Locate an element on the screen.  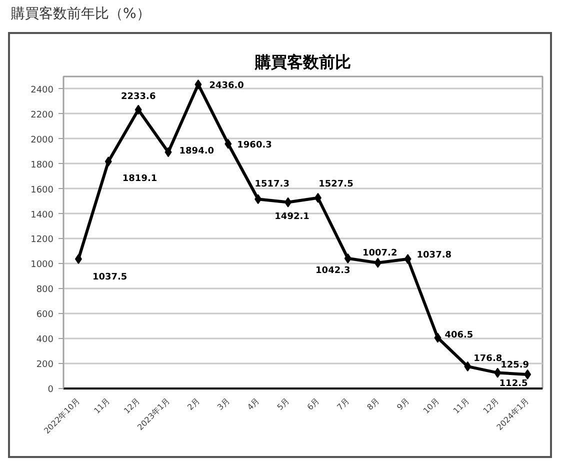
data-label: 1960.3 is located at coordinates (254, 145).